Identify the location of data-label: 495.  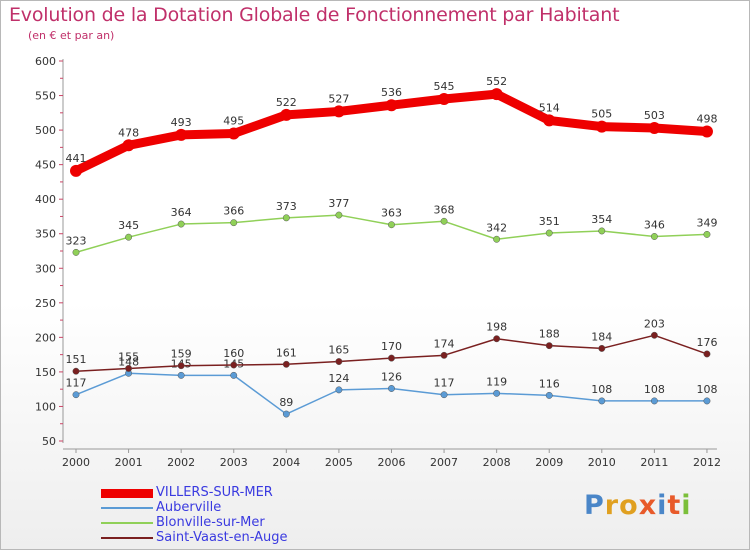
(233, 121).